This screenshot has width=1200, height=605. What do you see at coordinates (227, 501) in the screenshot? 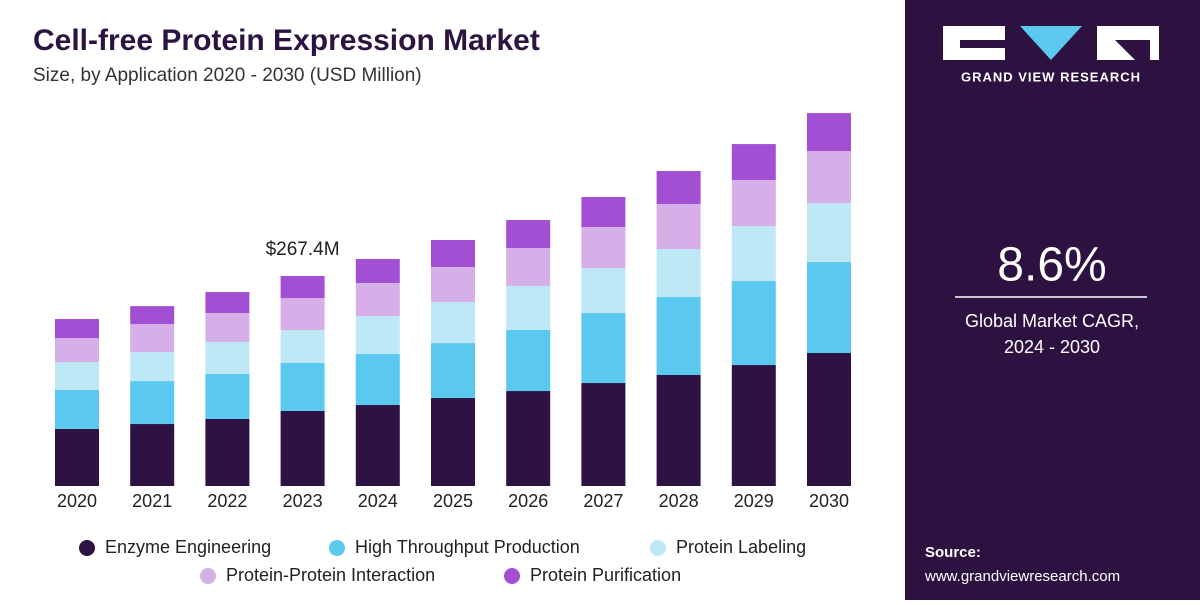
I see `x-tick-label: 2022` at bounding box center [227, 501].